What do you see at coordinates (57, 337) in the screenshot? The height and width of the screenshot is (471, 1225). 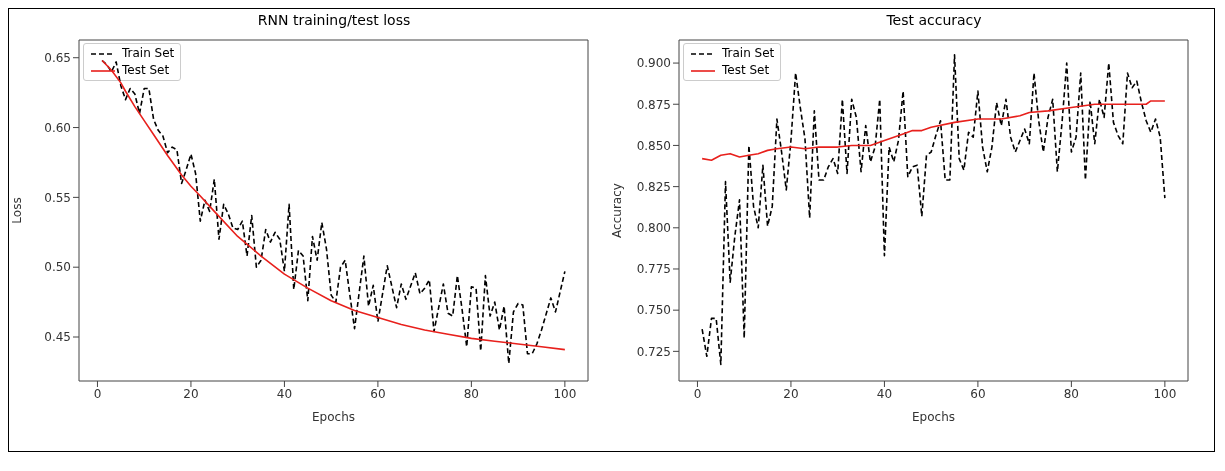 I see `y-tick-label: 0.45` at bounding box center [57, 337].